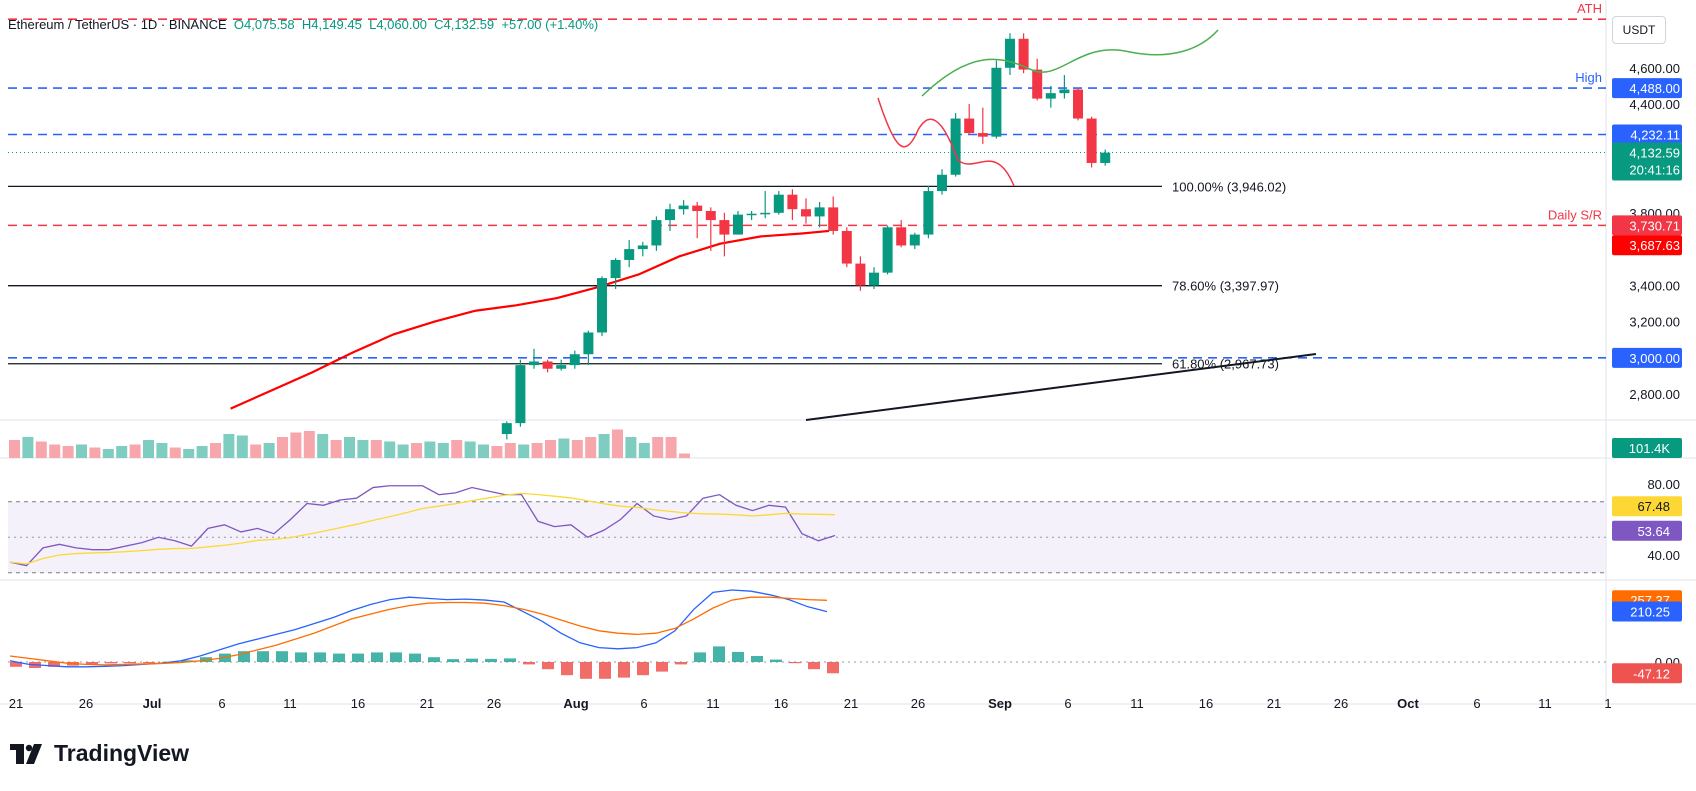 The width and height of the screenshot is (1696, 791). Describe the element at coordinates (122, 753) in the screenshot. I see `brand-name: TradingView` at that location.